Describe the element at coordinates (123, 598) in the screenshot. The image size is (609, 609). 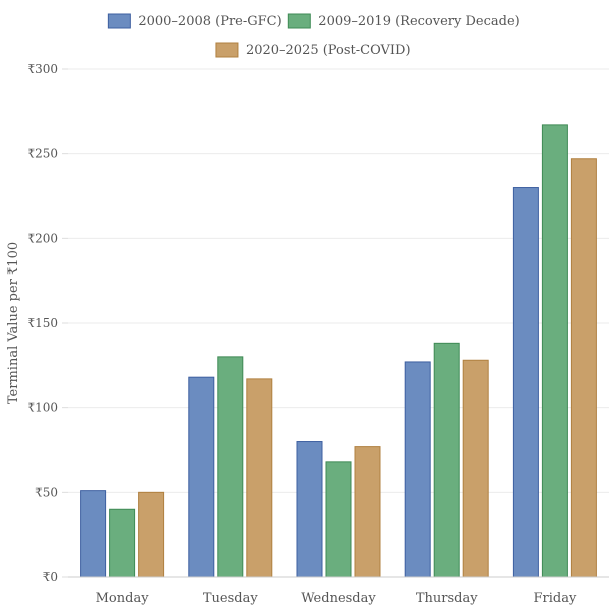
I see `x-tick-label: Monday` at that location.